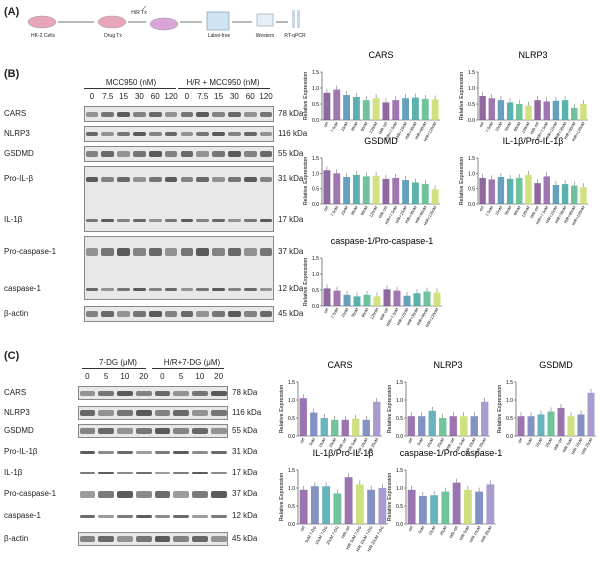 The image size is (600, 576). I want to click on blot-kda-label: 45 kDa, so click(245, 538).